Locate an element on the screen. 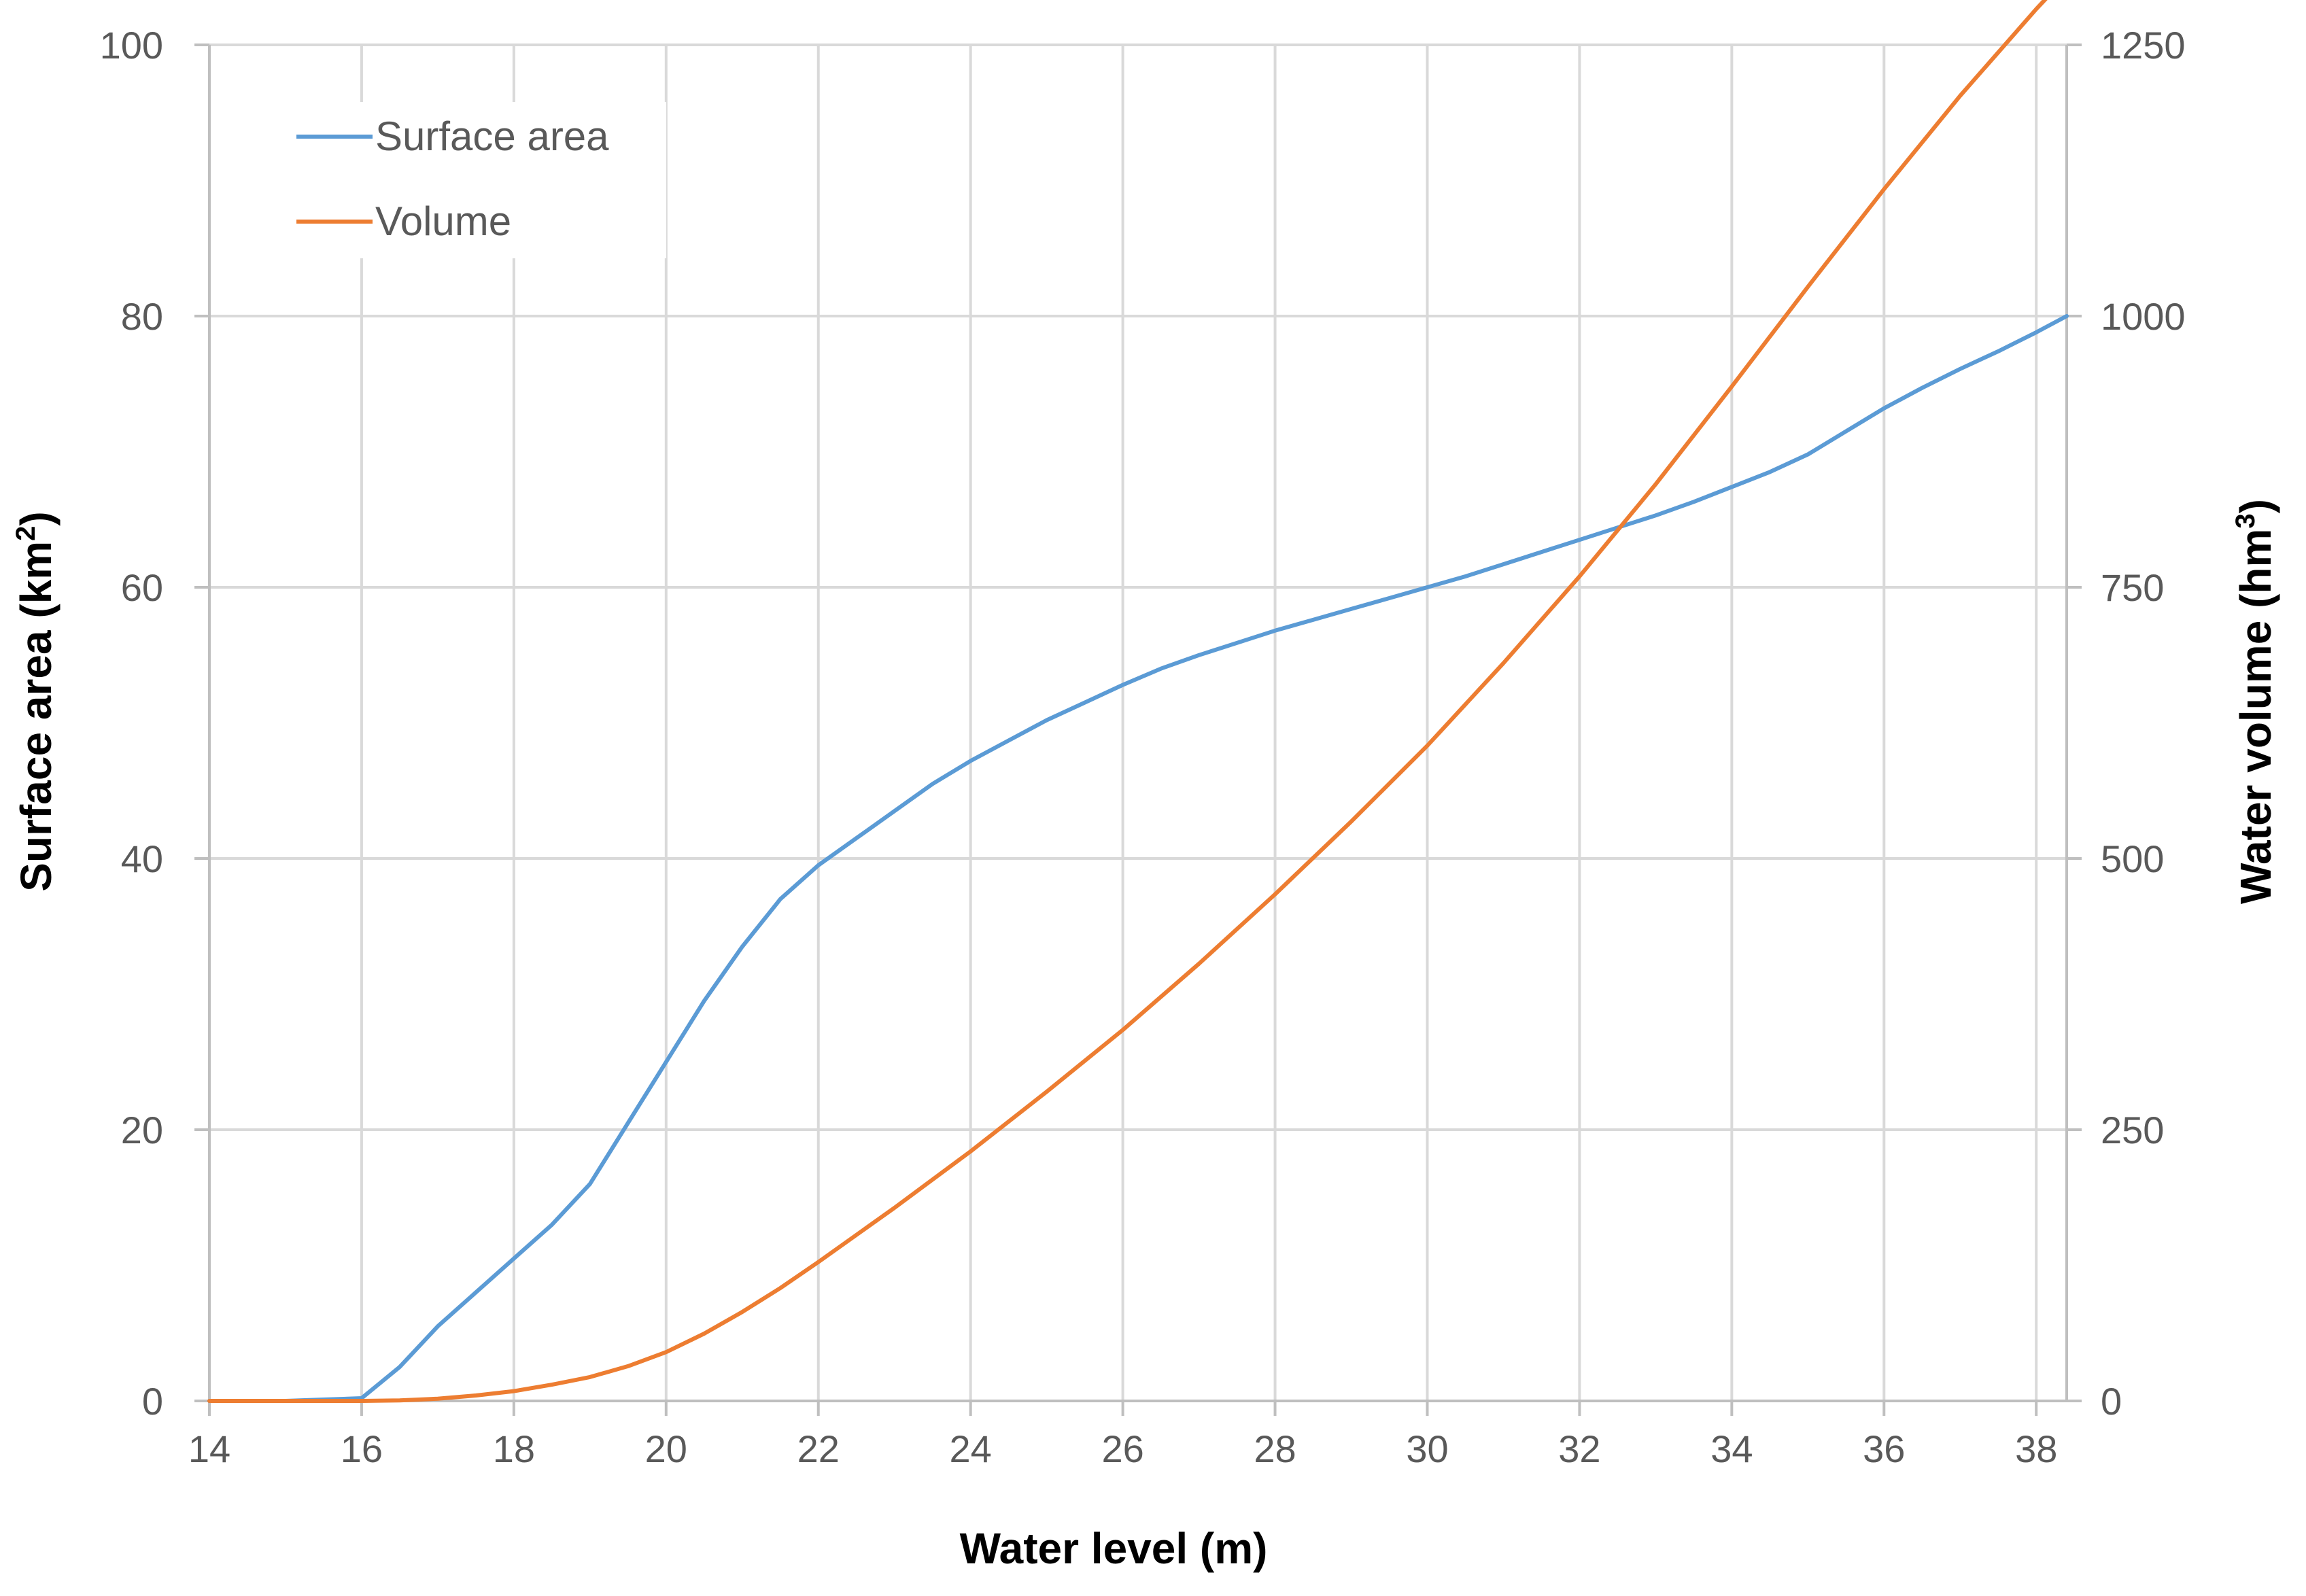 This screenshot has width=2306, height=1596. y-left-tick-label: 20 is located at coordinates (142, 1130).